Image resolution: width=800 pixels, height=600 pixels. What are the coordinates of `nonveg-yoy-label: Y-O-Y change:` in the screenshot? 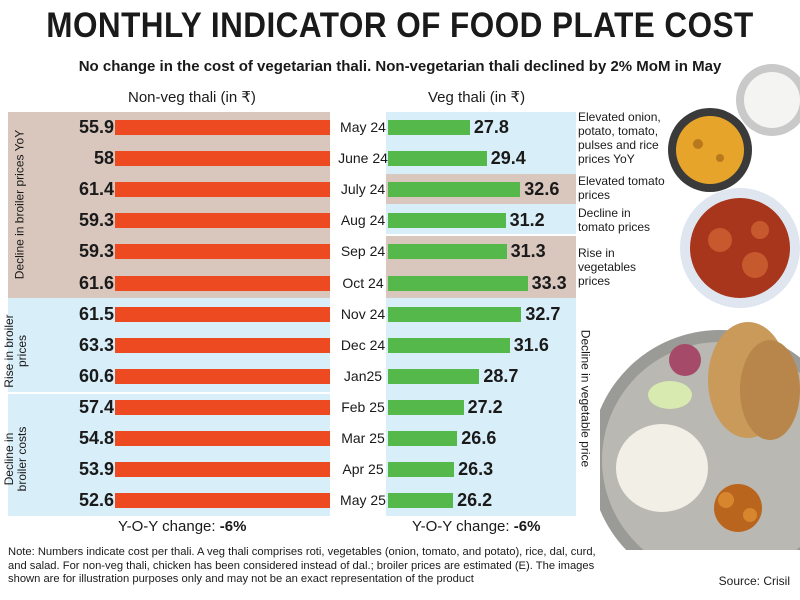 It's located at (169, 526).